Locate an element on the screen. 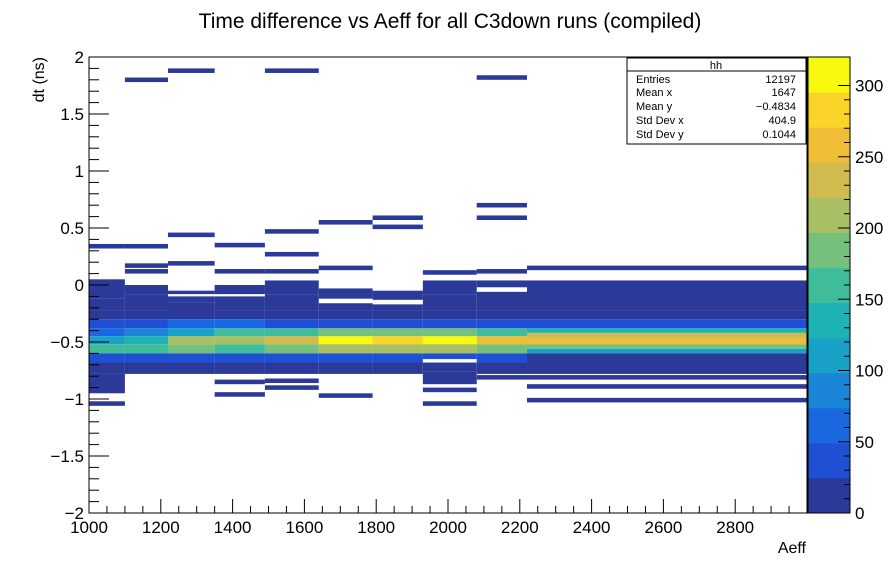 This screenshot has height=572, width=896. colorbar-tick-label: 0 is located at coordinates (859, 513).